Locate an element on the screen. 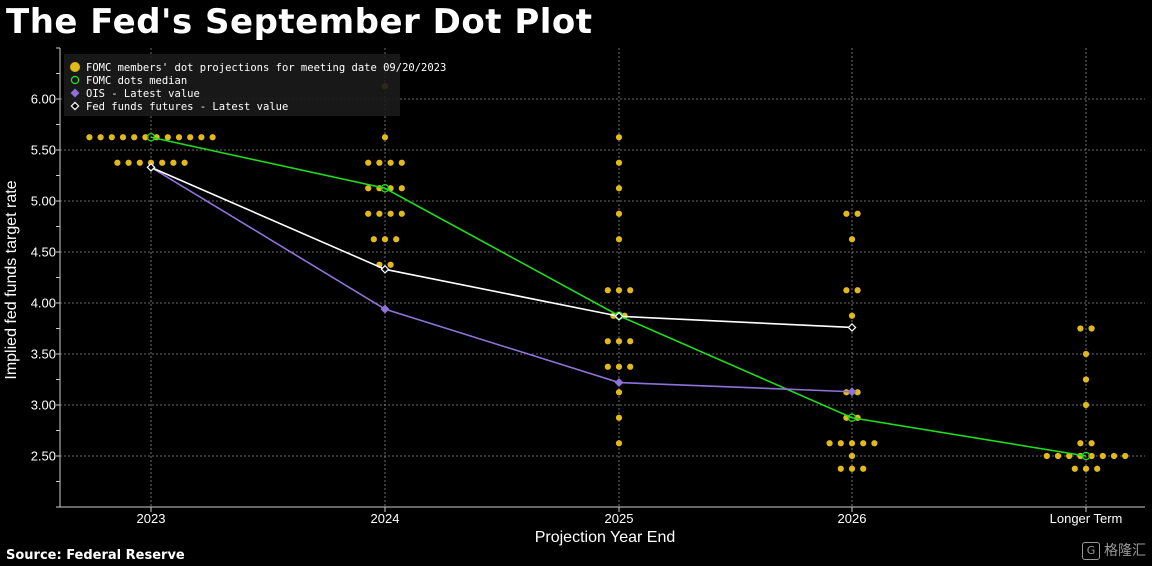 The width and height of the screenshot is (1152, 566). legend-label: OIS - Latest value is located at coordinates (143, 94).